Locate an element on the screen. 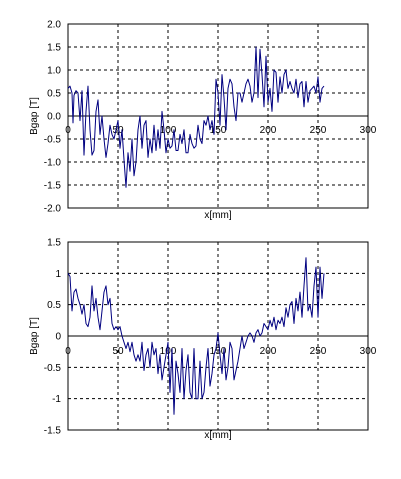 This screenshot has width=401, height=479. x-tick-label: 50 is located at coordinates (118, 351).